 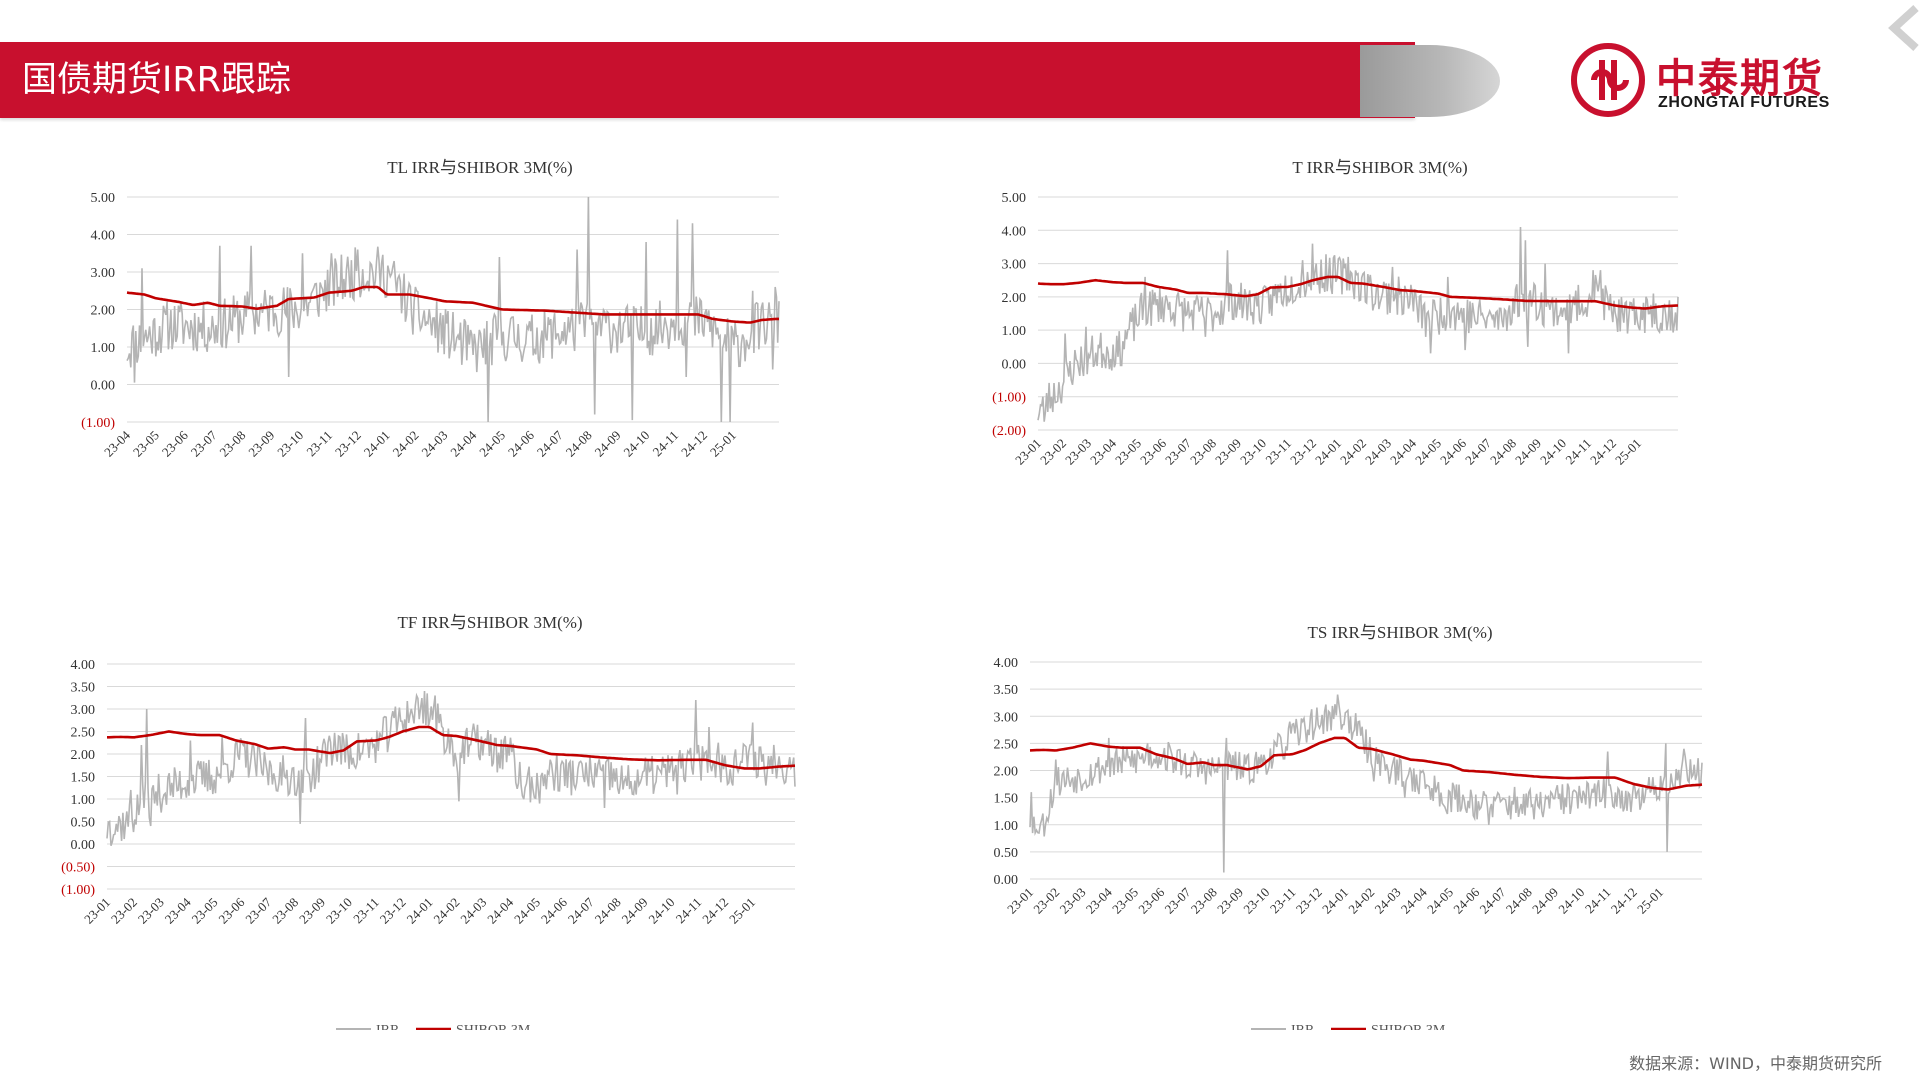 What do you see at coordinates (1903, 28) in the screenshot?
I see `corner-arrows-icon` at bounding box center [1903, 28].